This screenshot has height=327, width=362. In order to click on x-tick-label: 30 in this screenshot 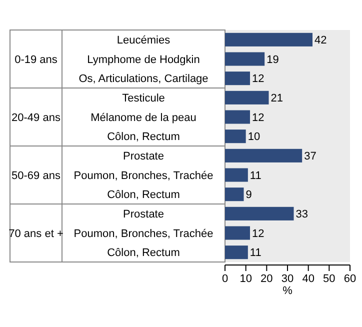, I will do `click(287, 278)`.